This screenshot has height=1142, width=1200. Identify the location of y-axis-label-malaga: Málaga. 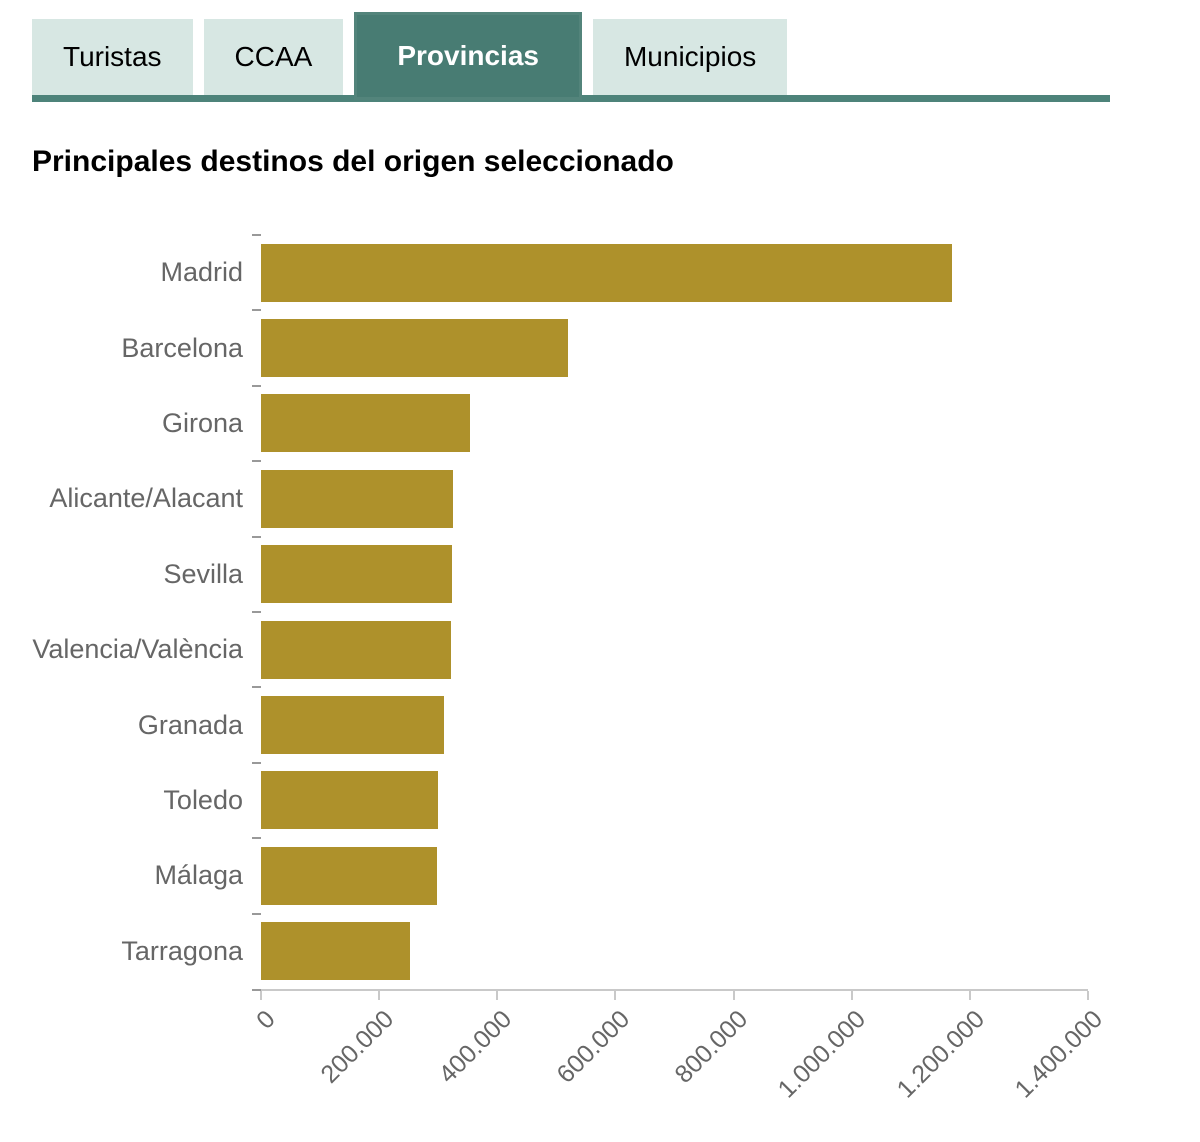
(198, 875).